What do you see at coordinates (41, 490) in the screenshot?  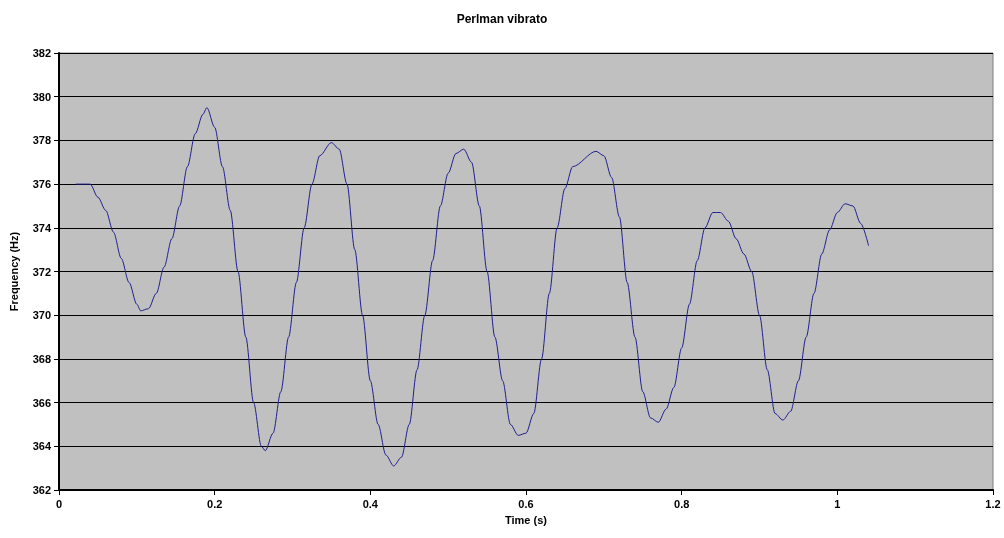 I see `y-tick-label: 362` at bounding box center [41, 490].